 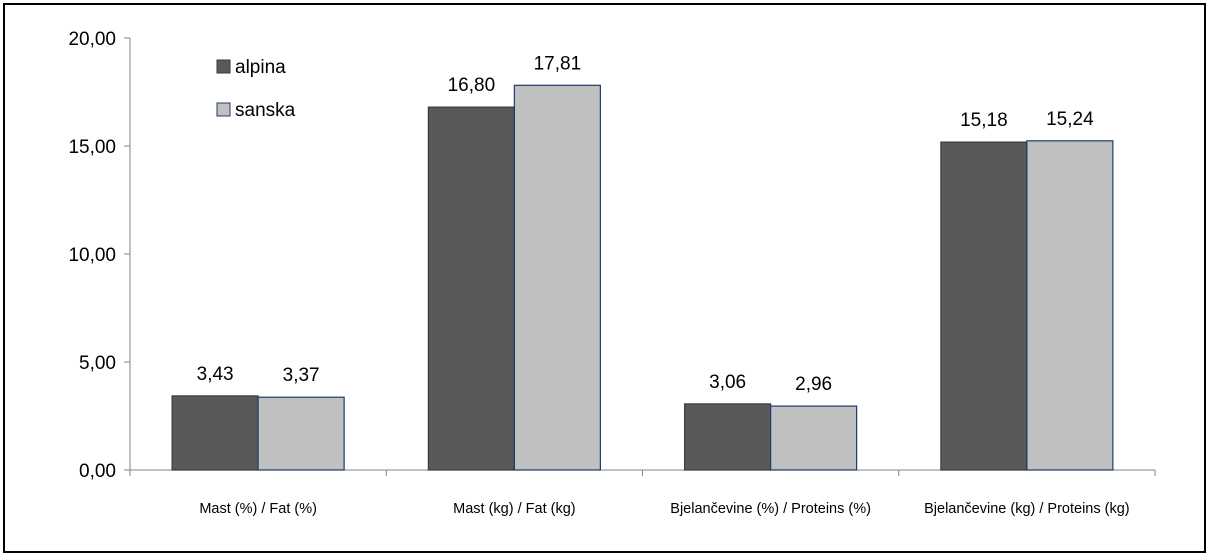 What do you see at coordinates (92, 255) in the screenshot?
I see `y-tick-label: 10,00` at bounding box center [92, 255].